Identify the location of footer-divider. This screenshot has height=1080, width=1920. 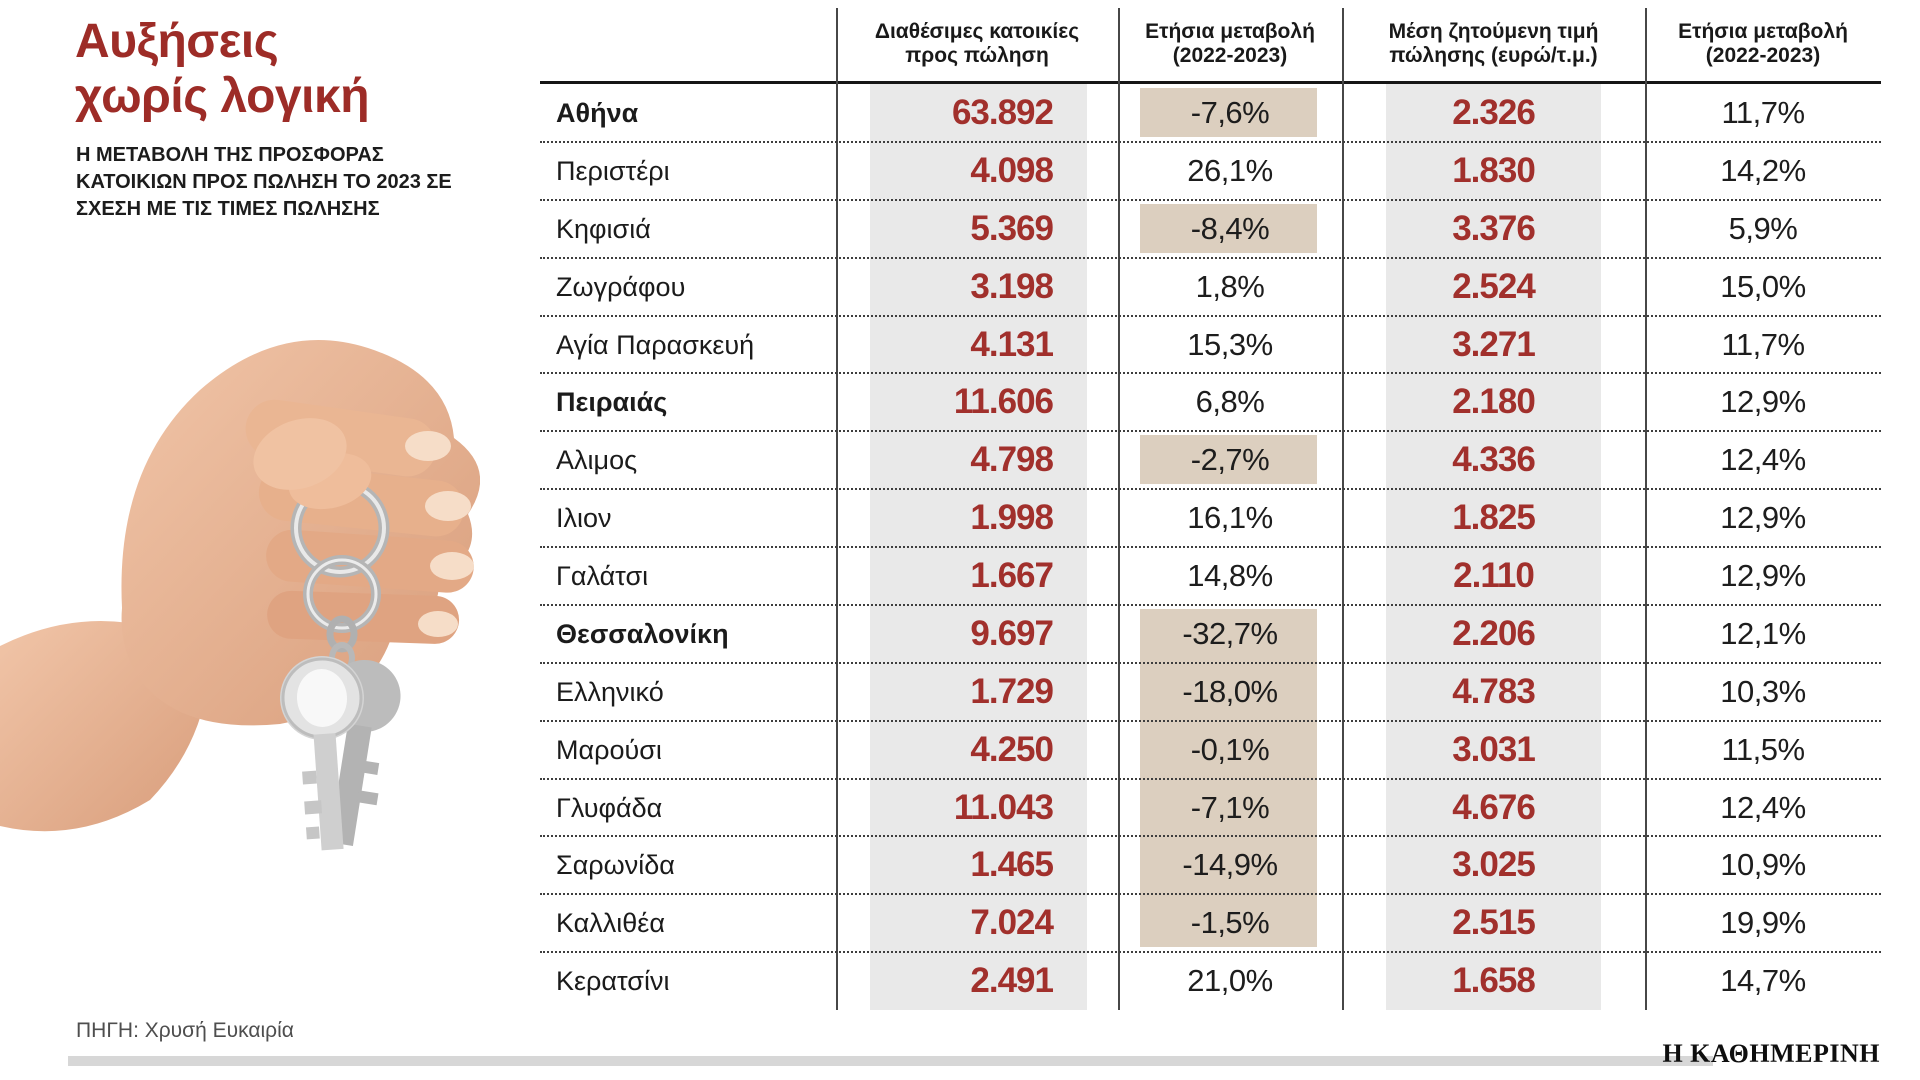
(890, 1061).